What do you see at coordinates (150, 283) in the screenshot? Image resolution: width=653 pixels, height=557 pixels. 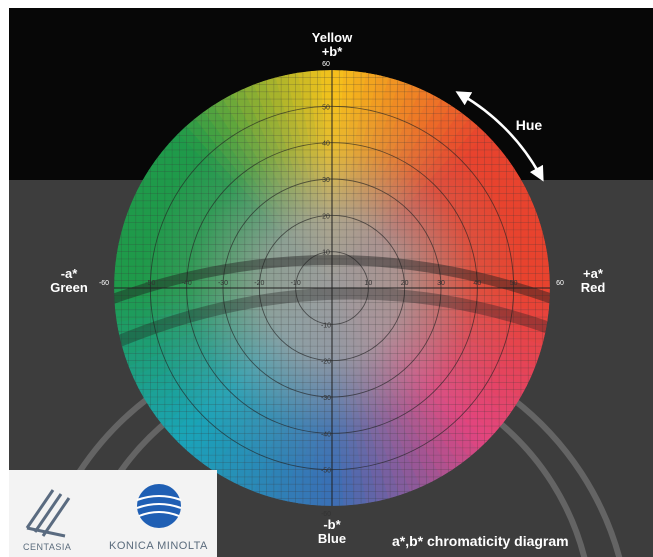 I see `a-tick-label: -50` at bounding box center [150, 283].